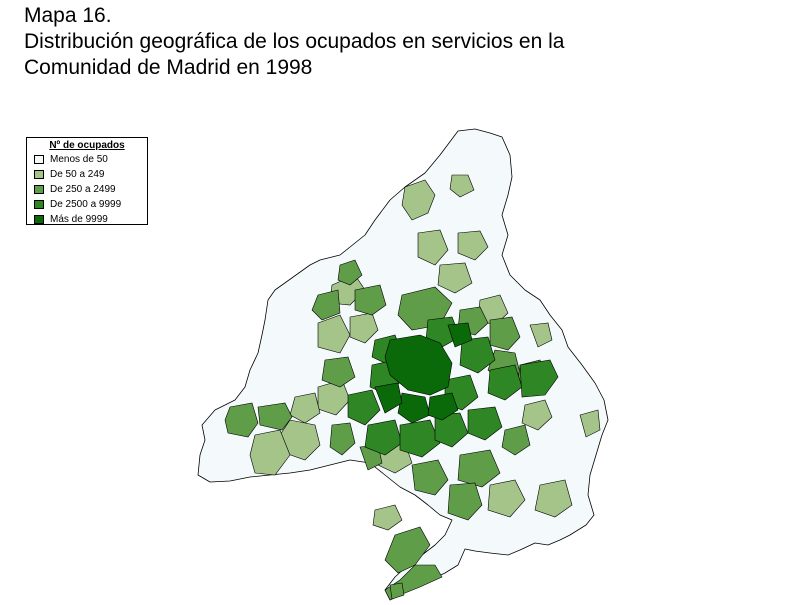 The height and width of the screenshot is (605, 800). I want to click on map-title-line-2: Comunidad de Madrid en 1998, so click(168, 67).